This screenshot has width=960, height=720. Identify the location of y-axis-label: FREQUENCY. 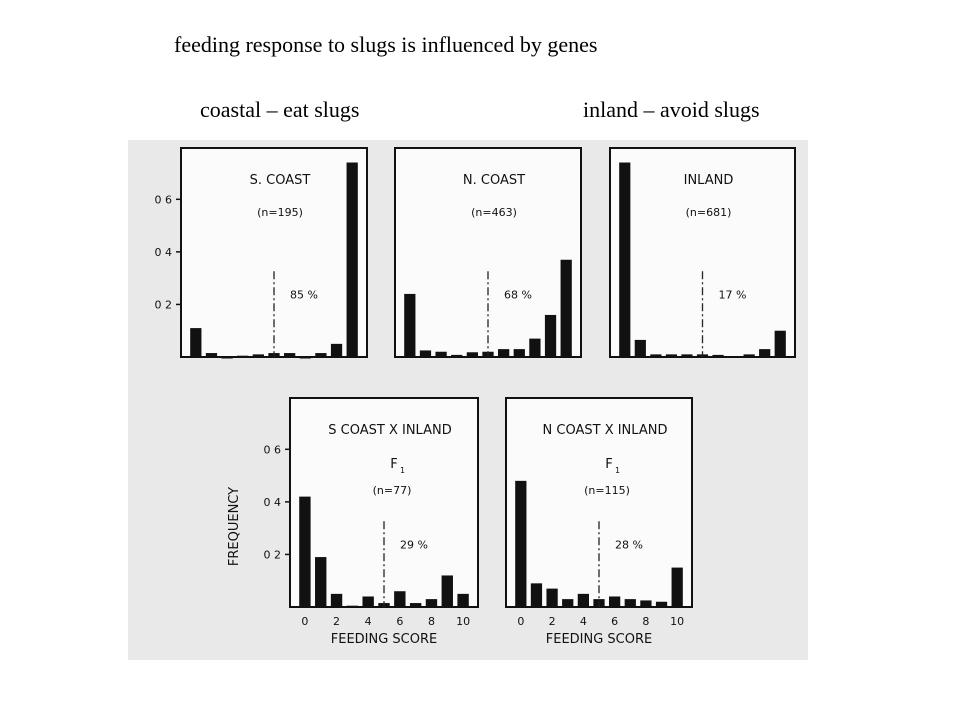
(234, 526).